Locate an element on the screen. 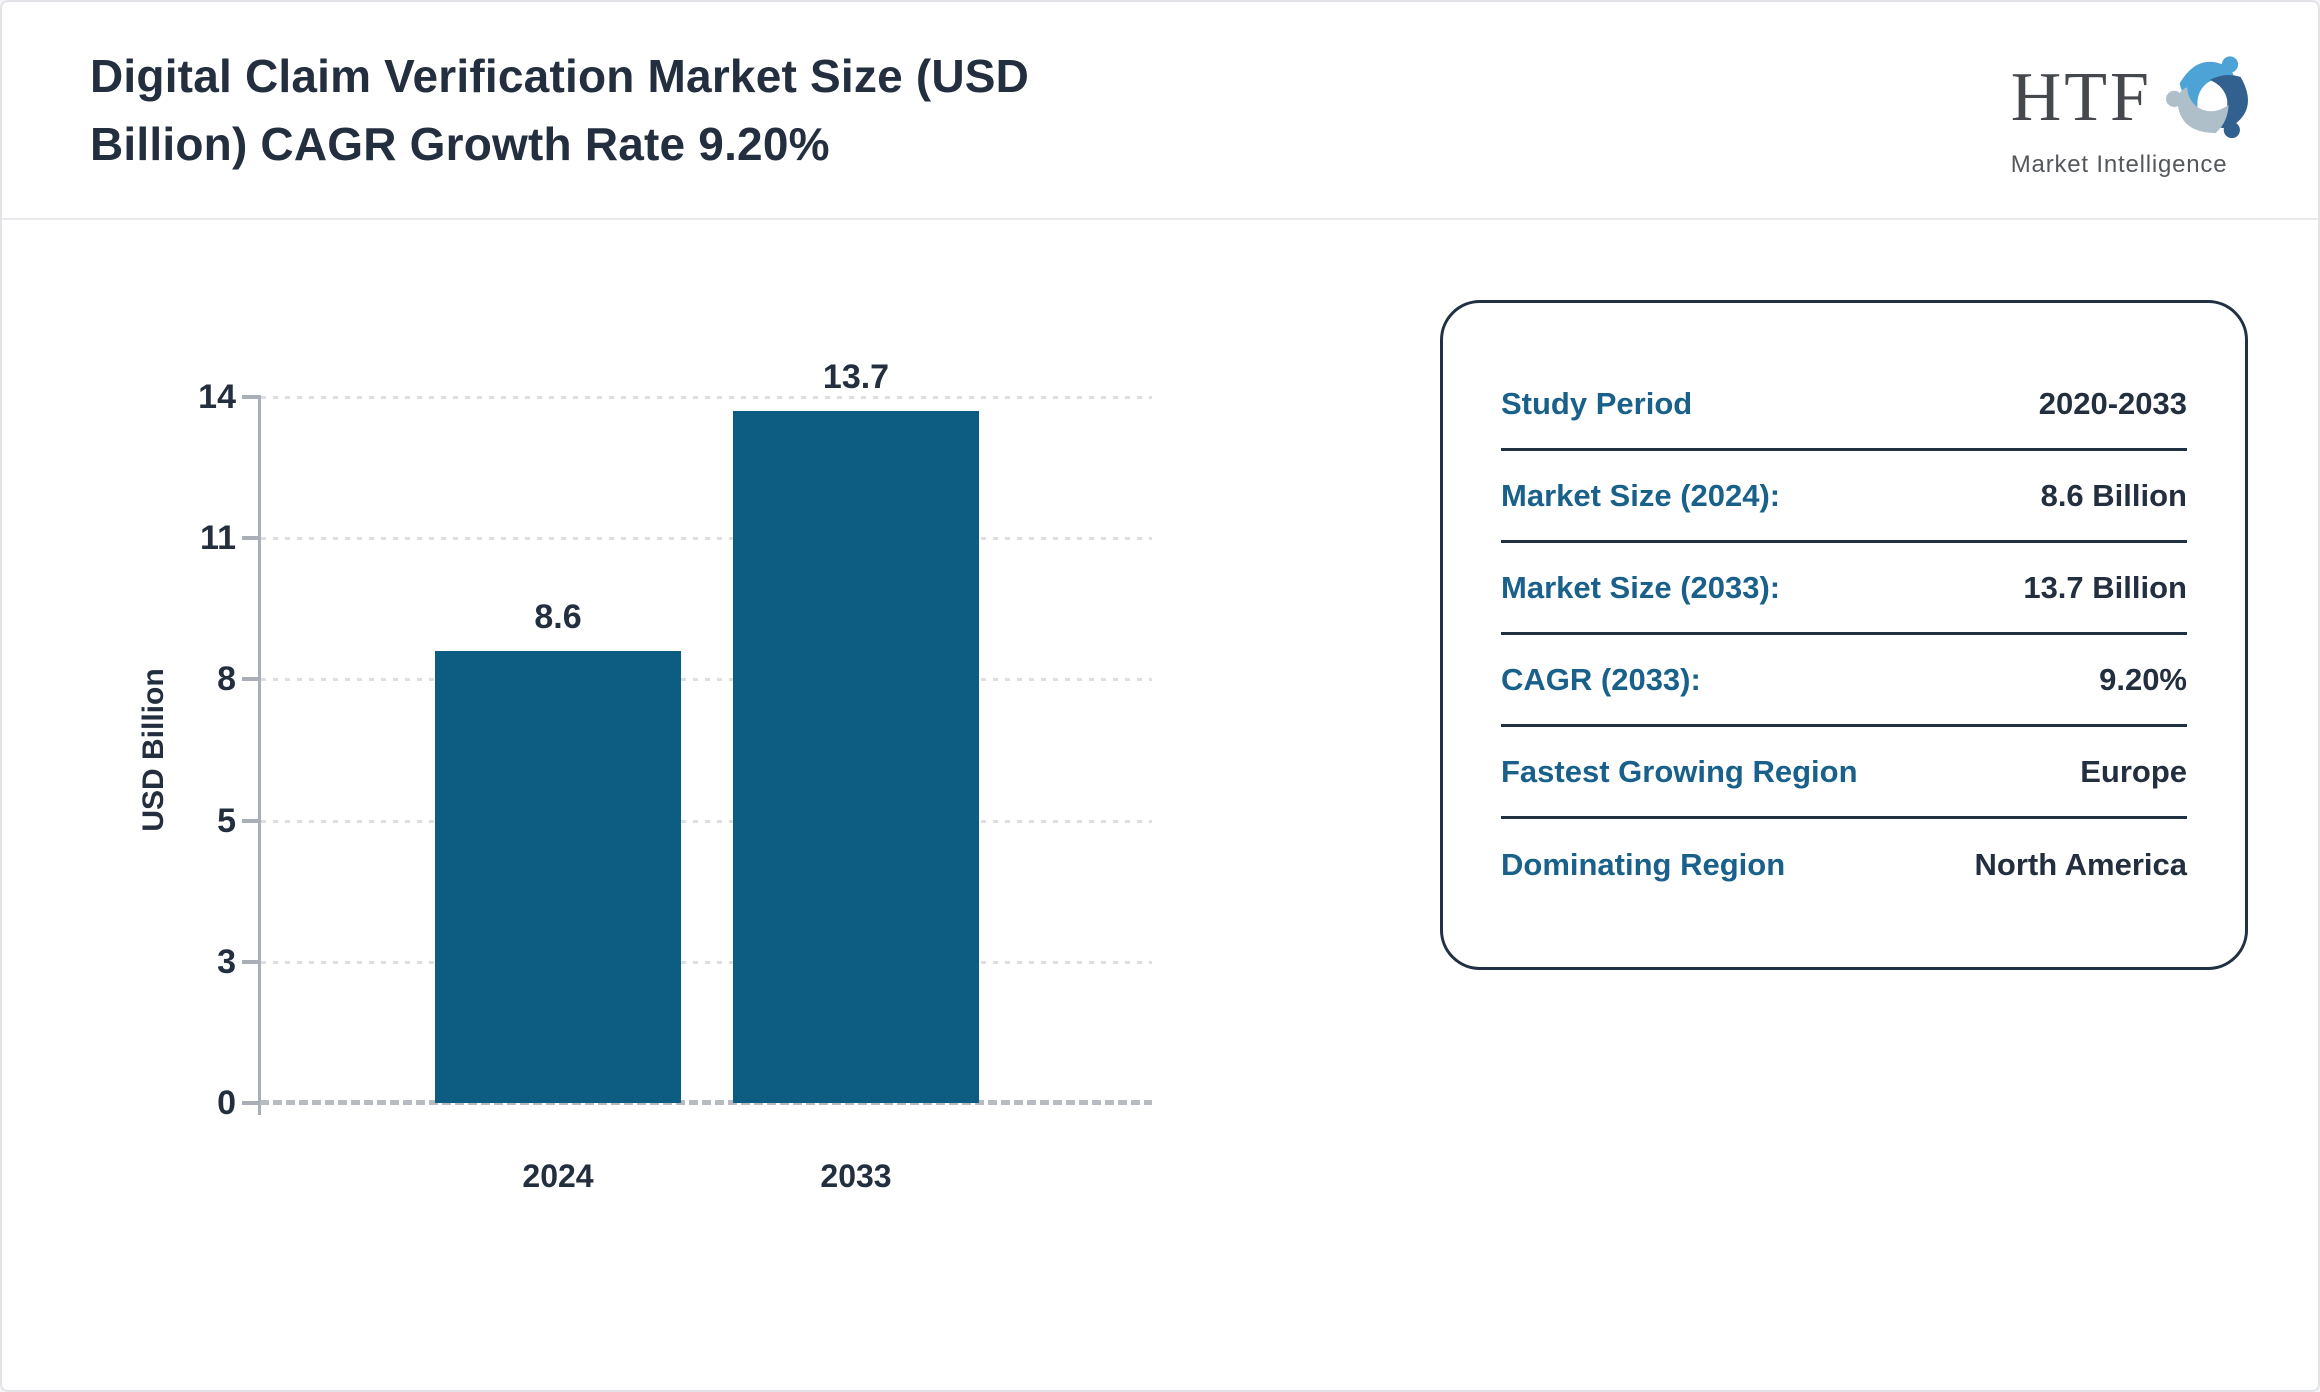 The height and width of the screenshot is (1392, 2320). htf-logo-top: HTF is located at coordinates (2139, 98).